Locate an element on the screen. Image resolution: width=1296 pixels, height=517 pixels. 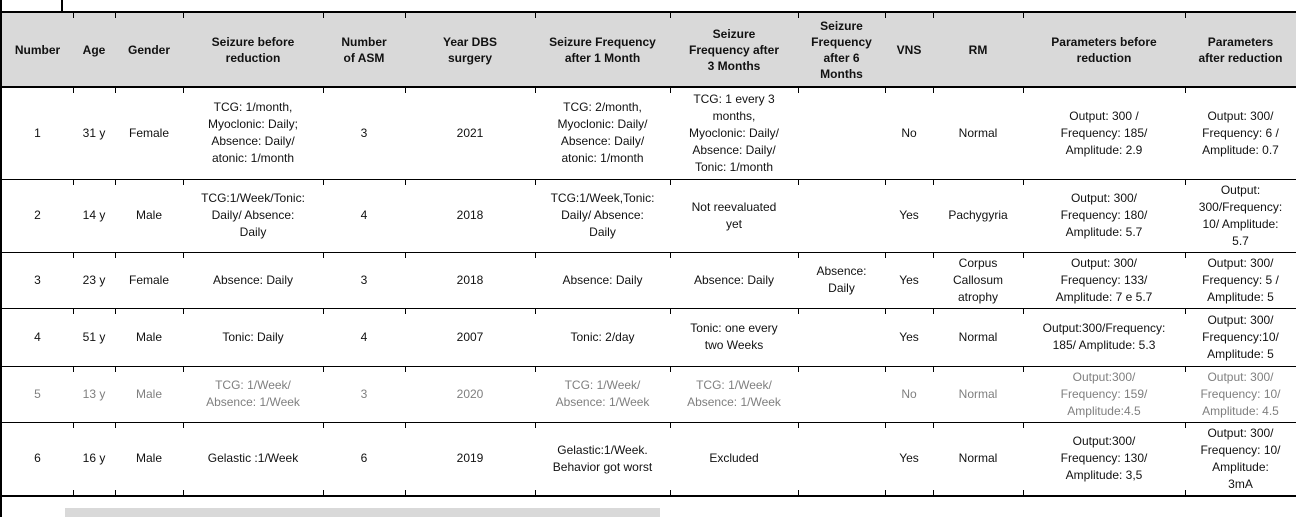
cell-number: 5 is located at coordinates (37, 393).